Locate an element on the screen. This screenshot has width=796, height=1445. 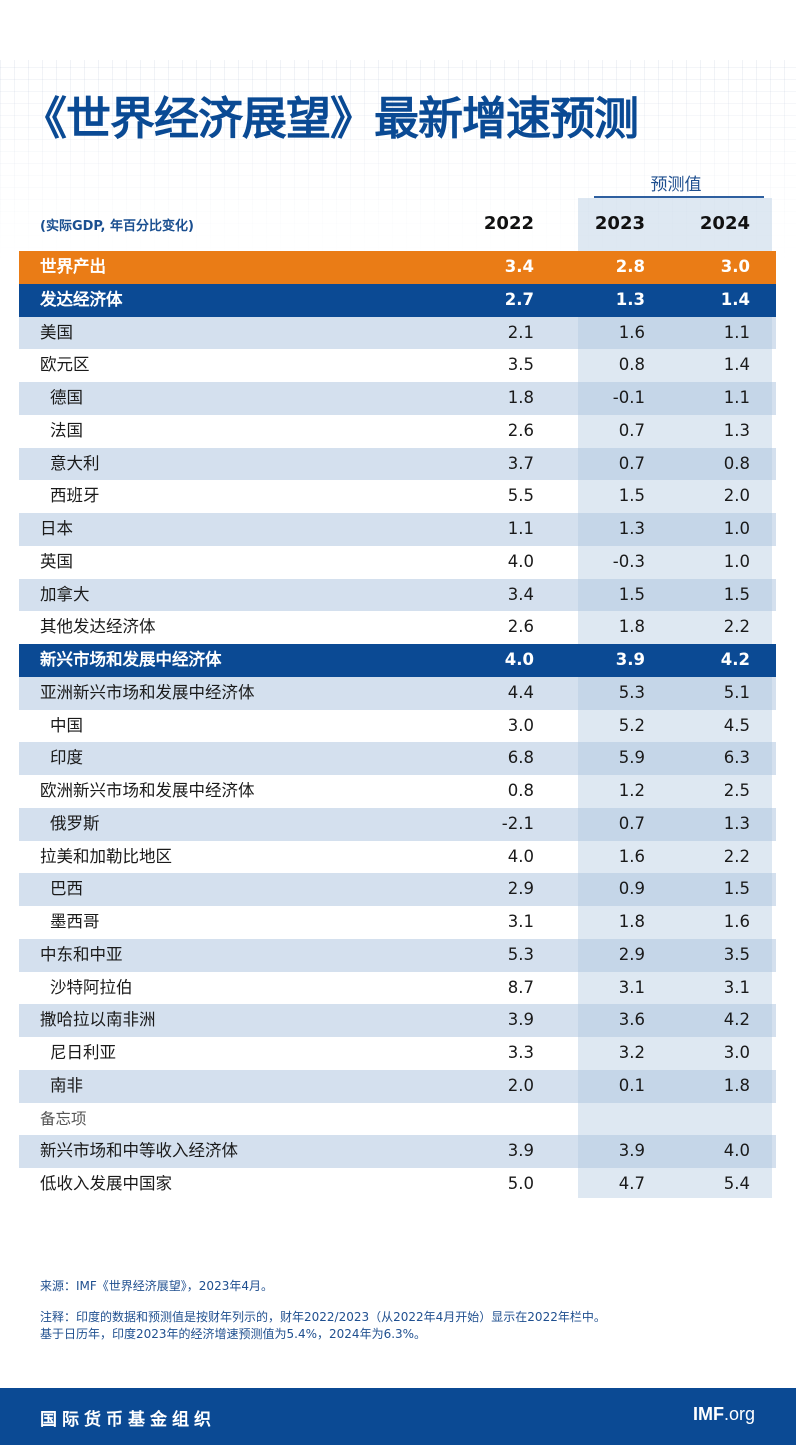
table-row: 西班牙 5.5 1.5 2.0 is located at coordinates (397, 496).